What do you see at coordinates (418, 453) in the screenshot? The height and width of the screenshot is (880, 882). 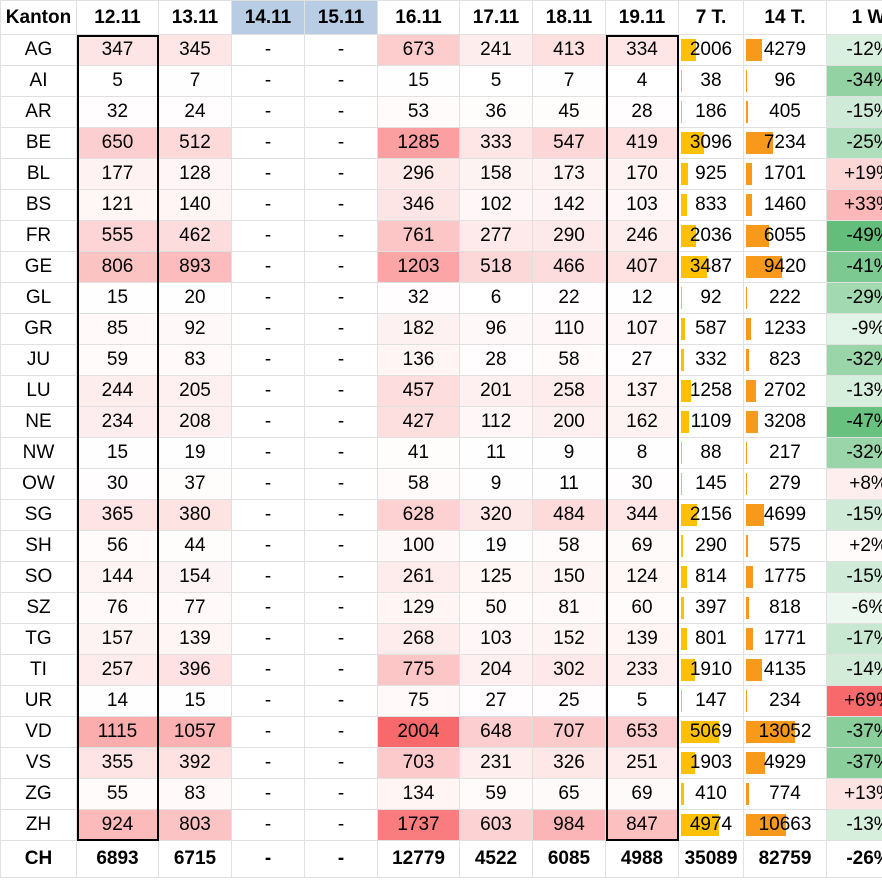 I see `daily-cases-cell: 41` at bounding box center [418, 453].